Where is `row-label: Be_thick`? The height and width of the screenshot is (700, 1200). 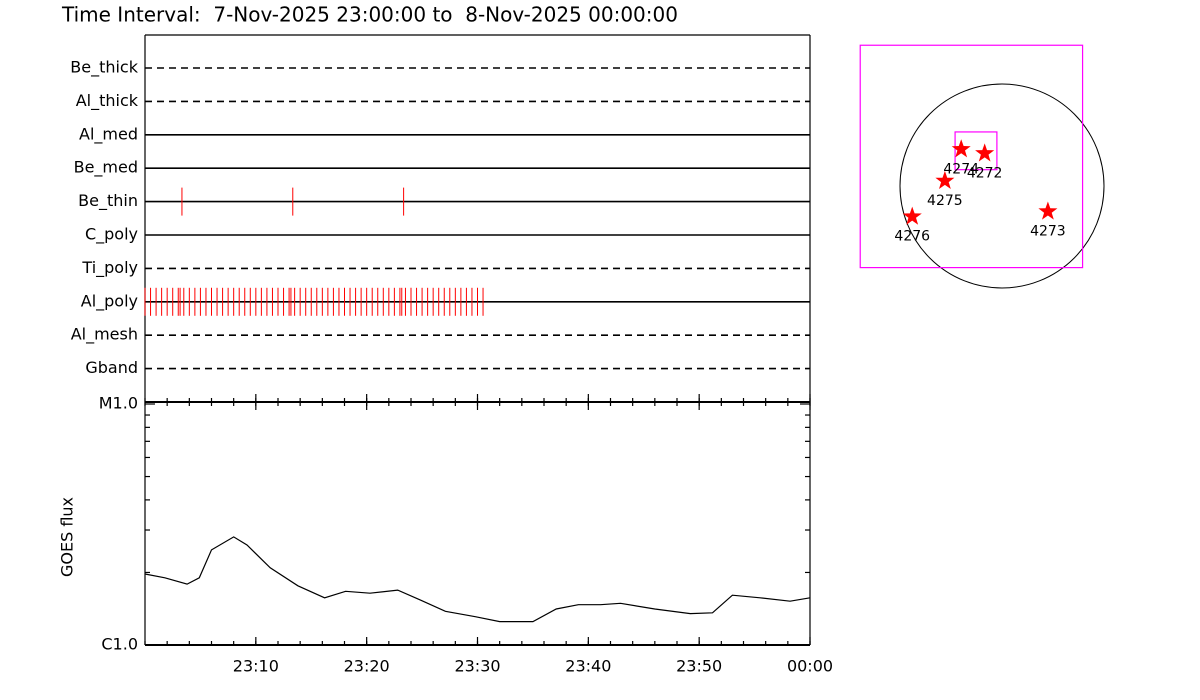 row-label: Be_thick is located at coordinates (104, 68).